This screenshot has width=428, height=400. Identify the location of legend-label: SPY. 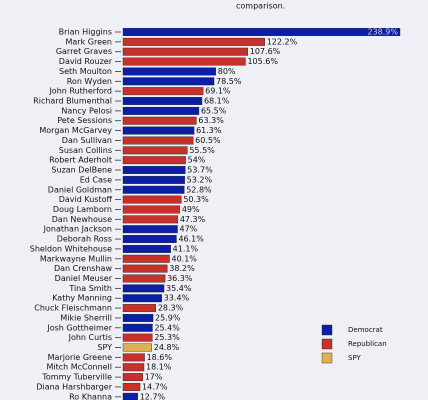
(355, 358).